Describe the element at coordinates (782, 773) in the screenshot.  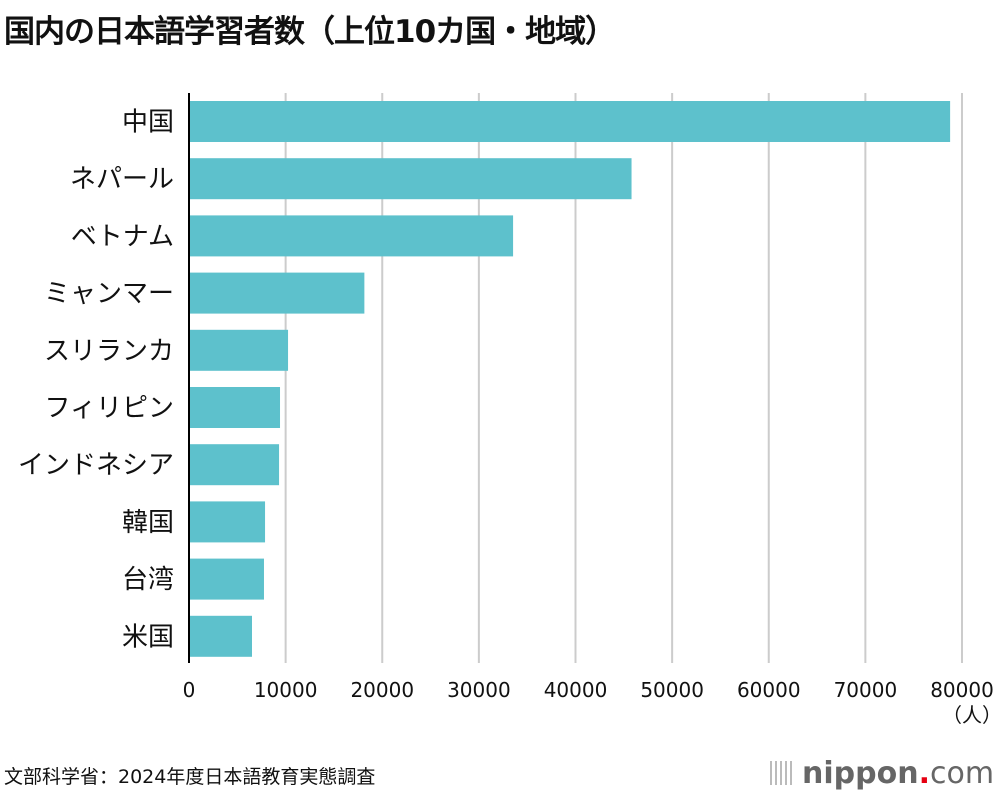
I see `logo-icon` at that location.